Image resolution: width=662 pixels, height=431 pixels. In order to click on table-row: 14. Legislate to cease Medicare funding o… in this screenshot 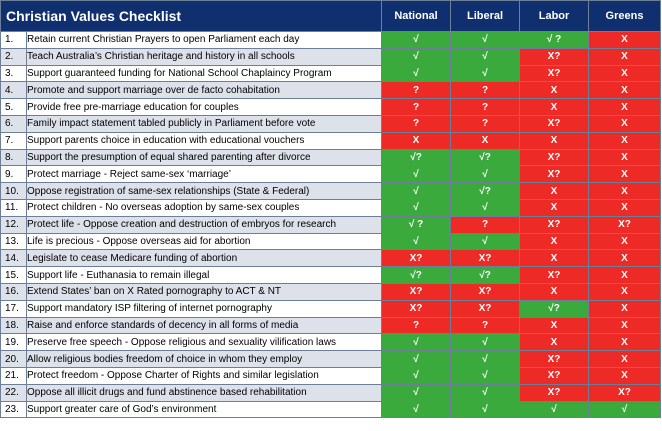, I will do `click(331, 258)`.